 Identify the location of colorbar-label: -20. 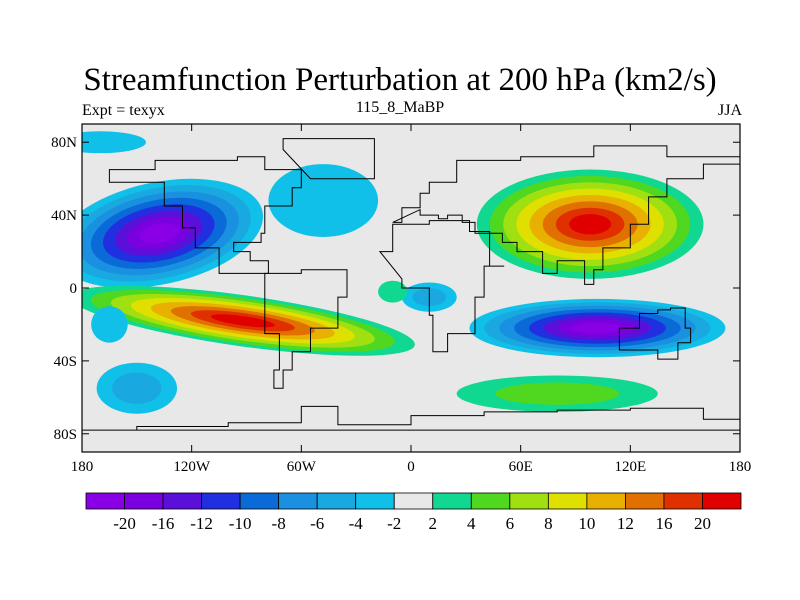
(124, 523).